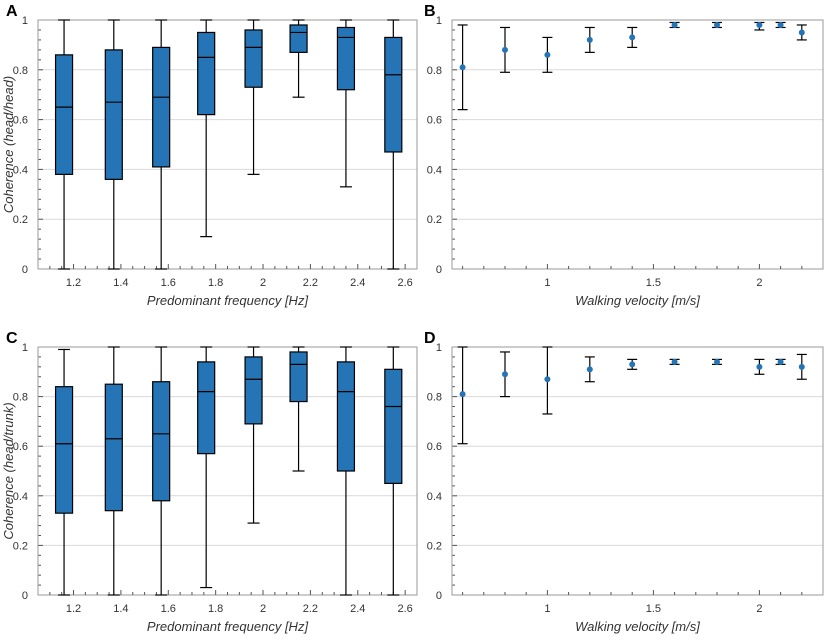 The height and width of the screenshot is (640, 829). I want to click on panel-label: D, so click(430, 338).